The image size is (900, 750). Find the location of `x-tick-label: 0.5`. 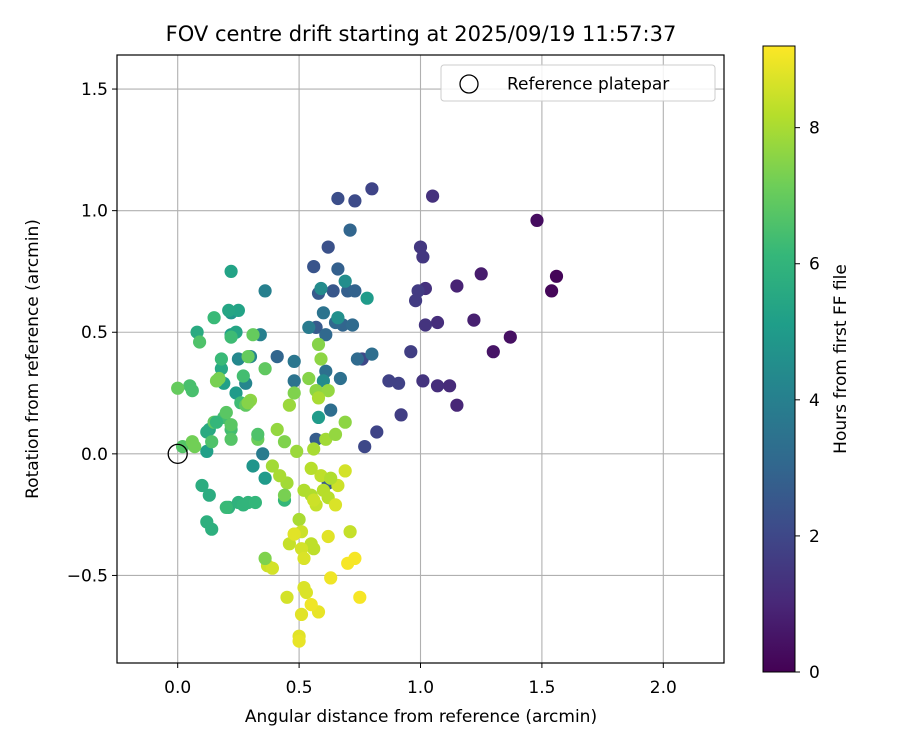

x-tick-label: 0.5 is located at coordinates (299, 688).